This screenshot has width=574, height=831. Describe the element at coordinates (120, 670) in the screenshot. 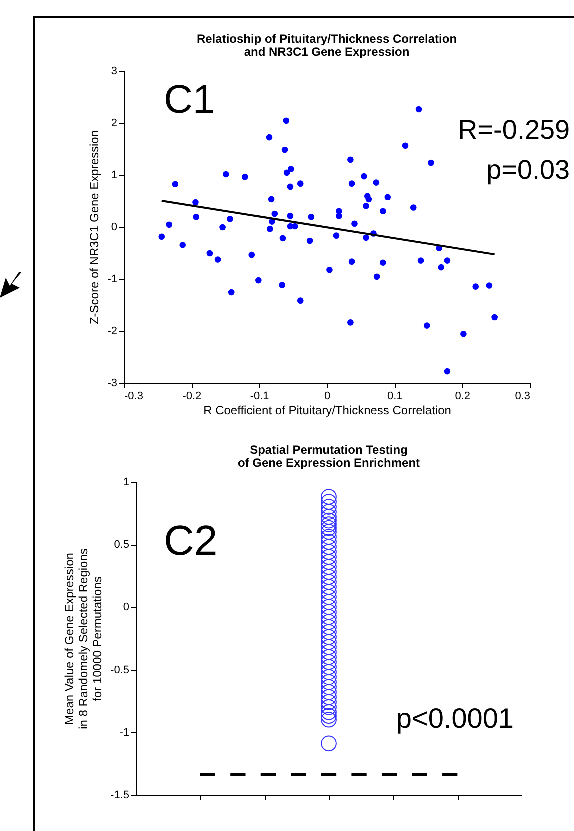

I see `y-tick-label: -0.5` at that location.